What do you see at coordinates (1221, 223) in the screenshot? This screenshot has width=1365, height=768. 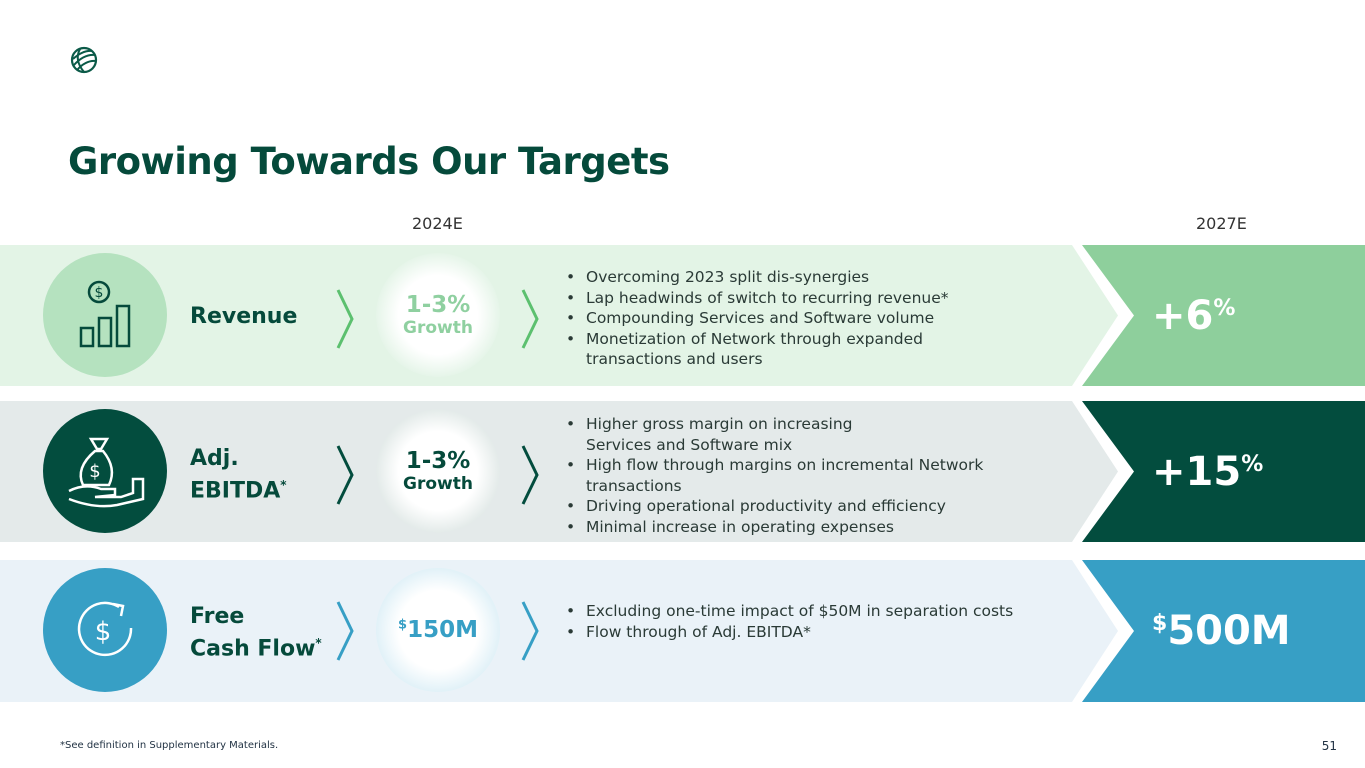 I see `year-2027e: 2027E` at bounding box center [1221, 223].